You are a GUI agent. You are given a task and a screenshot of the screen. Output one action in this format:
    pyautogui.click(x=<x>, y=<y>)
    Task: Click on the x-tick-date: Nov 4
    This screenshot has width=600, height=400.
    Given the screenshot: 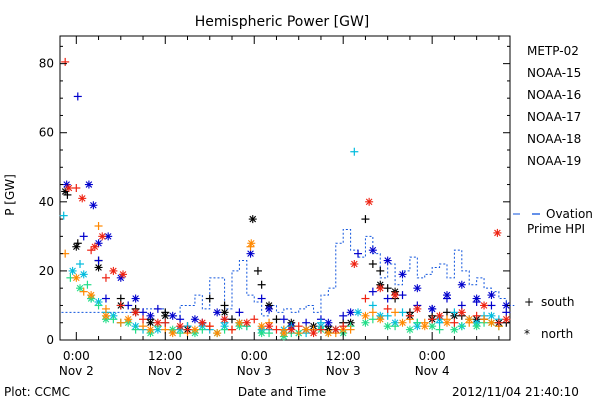 What is the action you would take?
    pyautogui.click(x=432, y=371)
    